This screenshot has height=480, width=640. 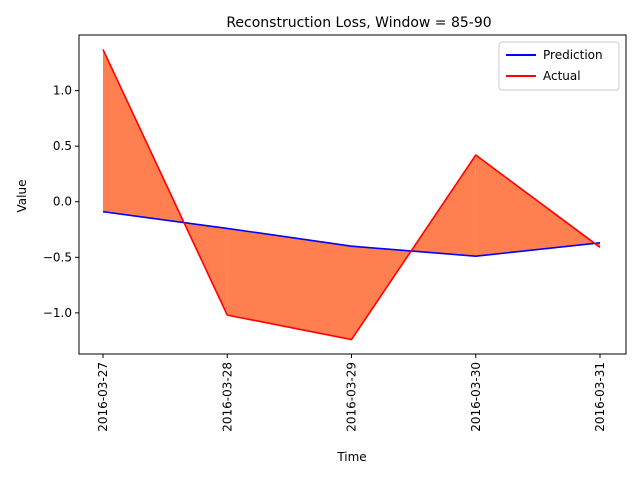 What do you see at coordinates (352, 397) in the screenshot?
I see `x-tick-label: 2016-03-29` at bounding box center [352, 397].